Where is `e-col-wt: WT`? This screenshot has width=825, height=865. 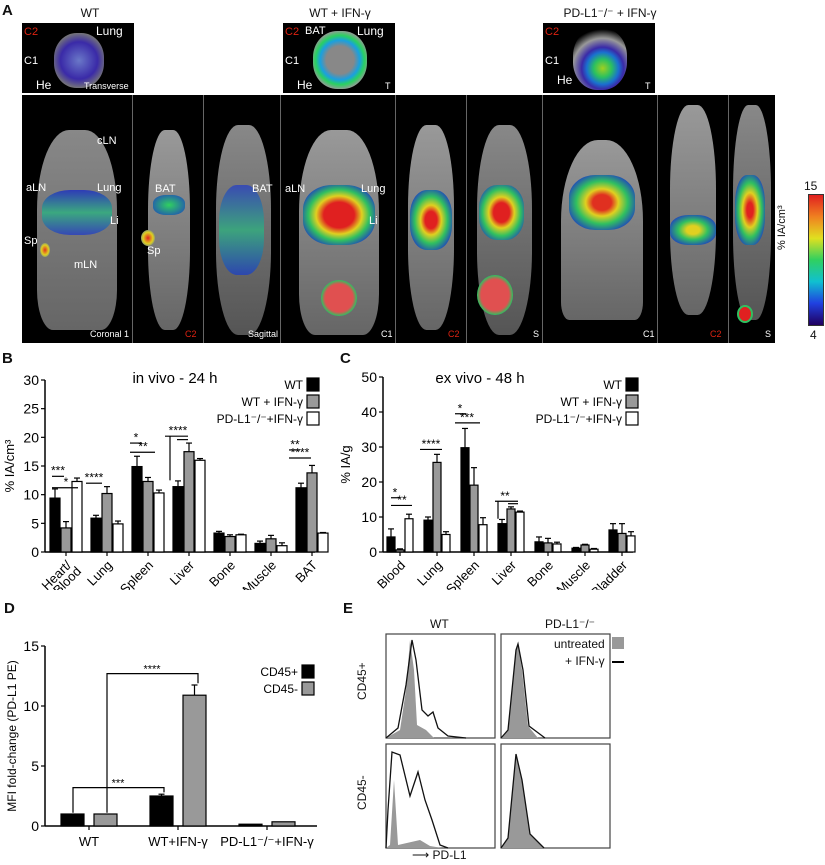
e-col-wt: WT is located at coordinates (439, 624).